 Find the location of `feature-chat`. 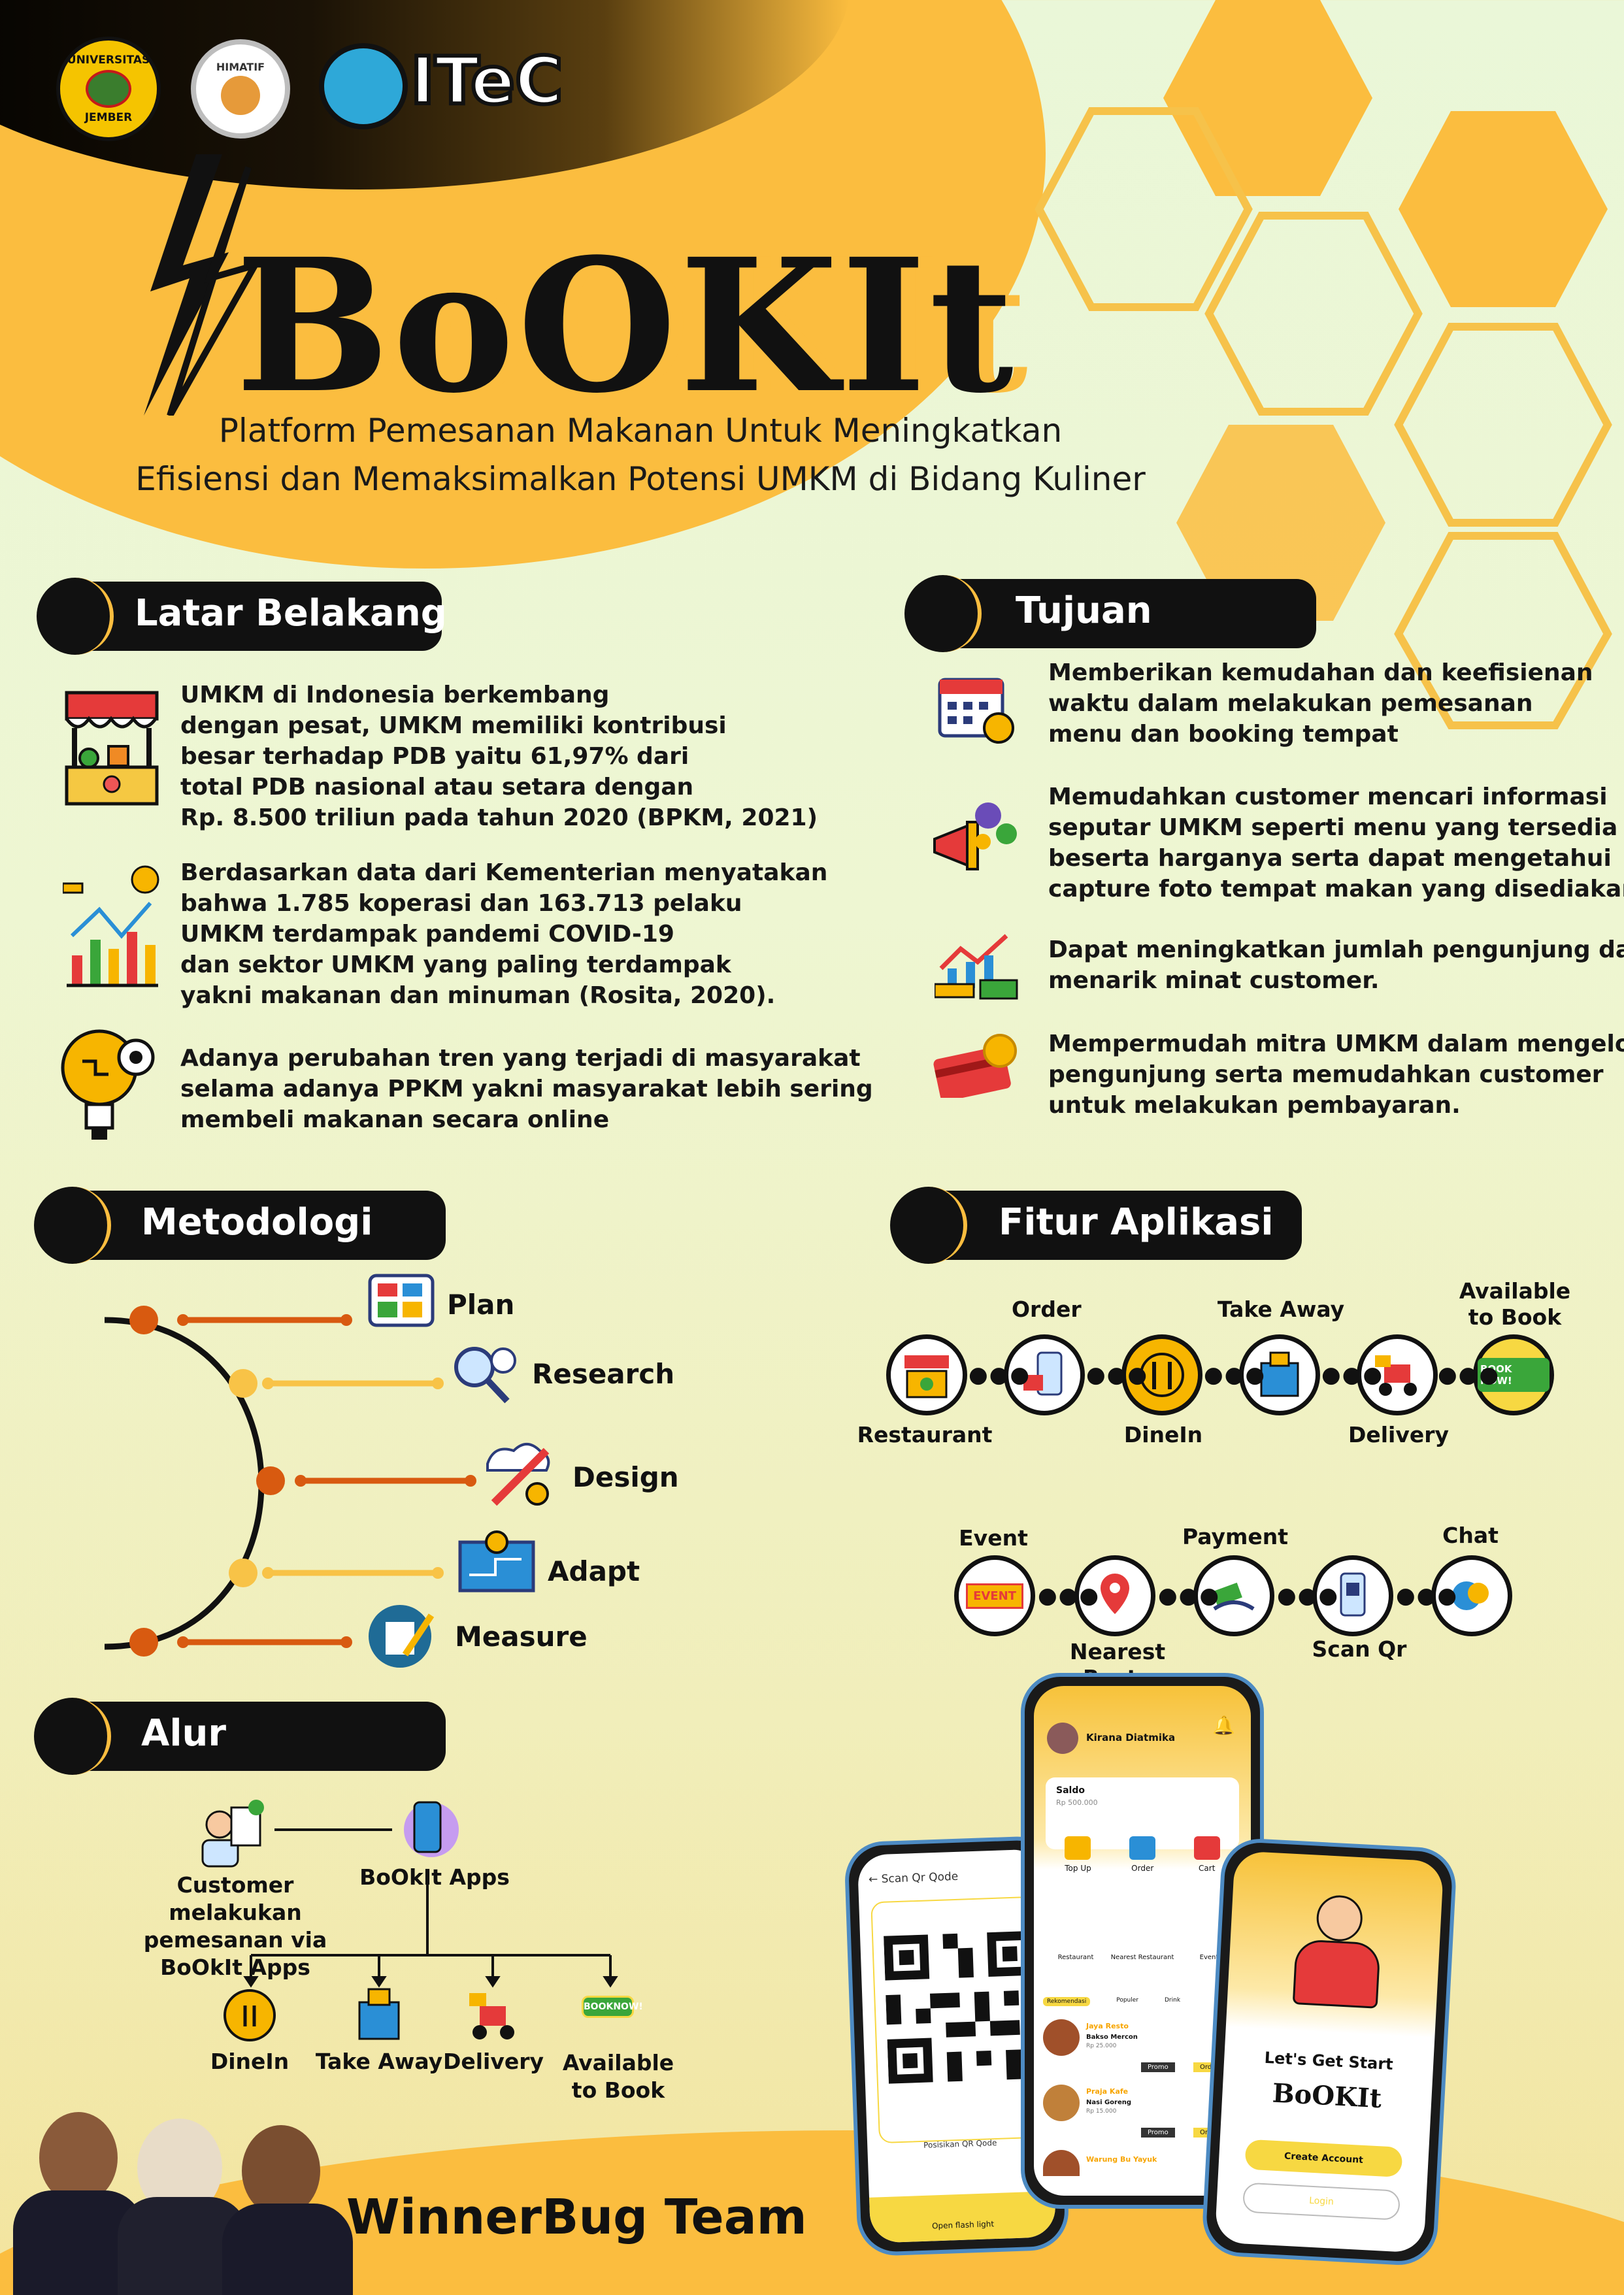

feature-chat is located at coordinates (1471, 1595).